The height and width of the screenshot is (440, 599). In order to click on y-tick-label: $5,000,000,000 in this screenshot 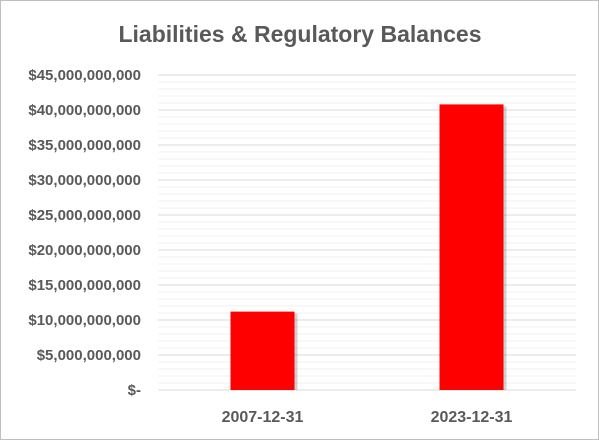, I will do `click(89, 355)`.